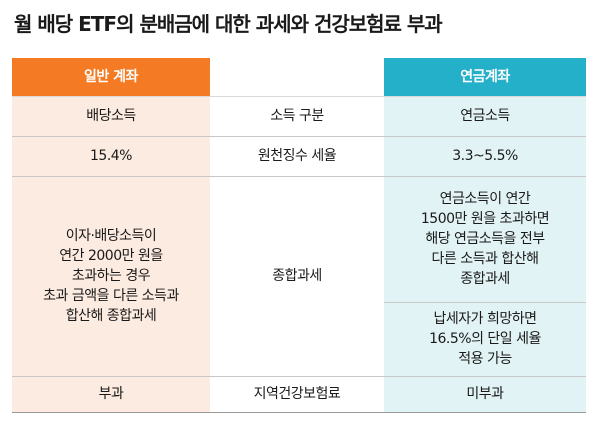  Describe the element at coordinates (111, 116) in the screenshot. I see `general-income-type: 배당소득` at that location.